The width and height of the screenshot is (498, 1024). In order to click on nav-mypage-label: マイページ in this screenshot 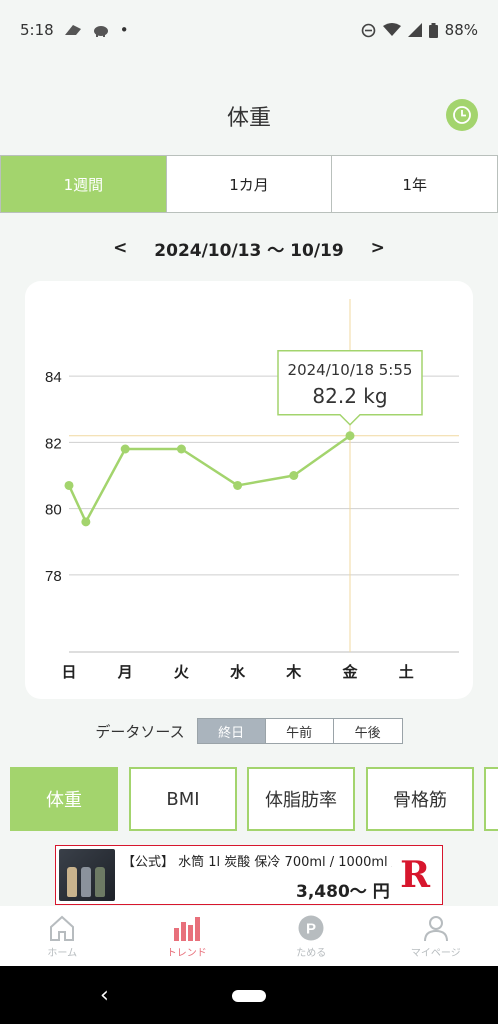, I will do `click(435, 953)`.